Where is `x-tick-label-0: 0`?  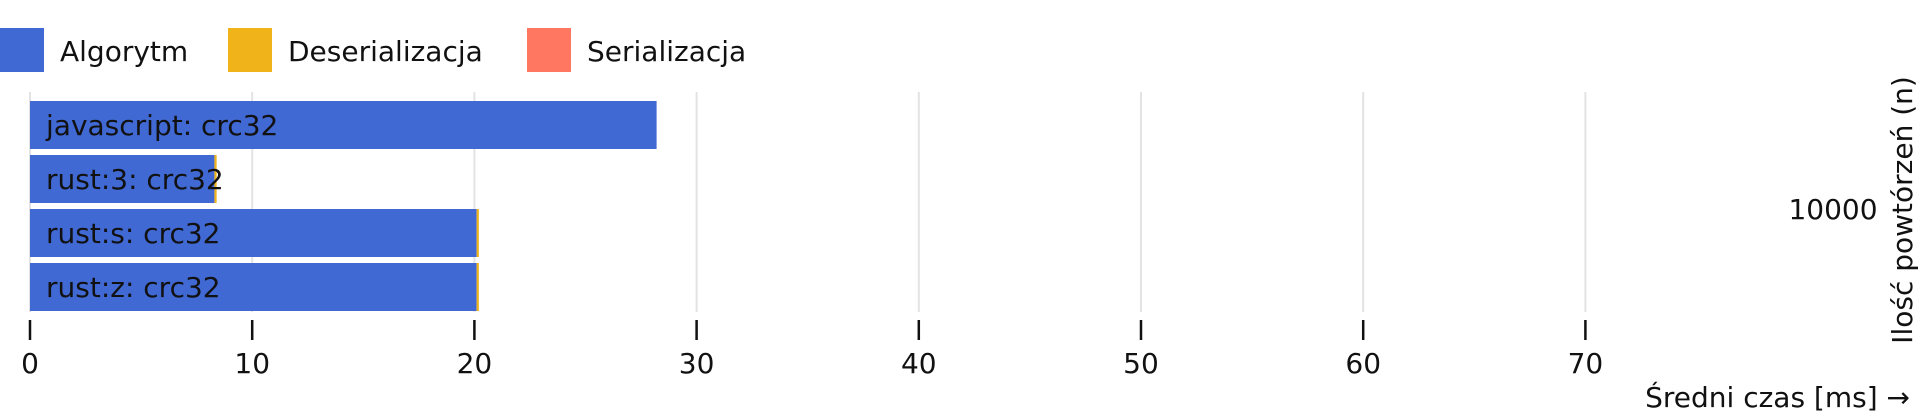 x-tick-label-0: 0 is located at coordinates (30, 363).